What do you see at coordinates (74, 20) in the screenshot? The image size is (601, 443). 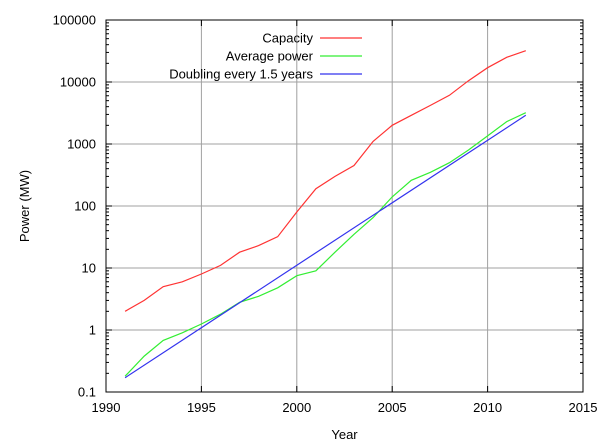 I see `y-tick-label: 100000` at bounding box center [74, 20].